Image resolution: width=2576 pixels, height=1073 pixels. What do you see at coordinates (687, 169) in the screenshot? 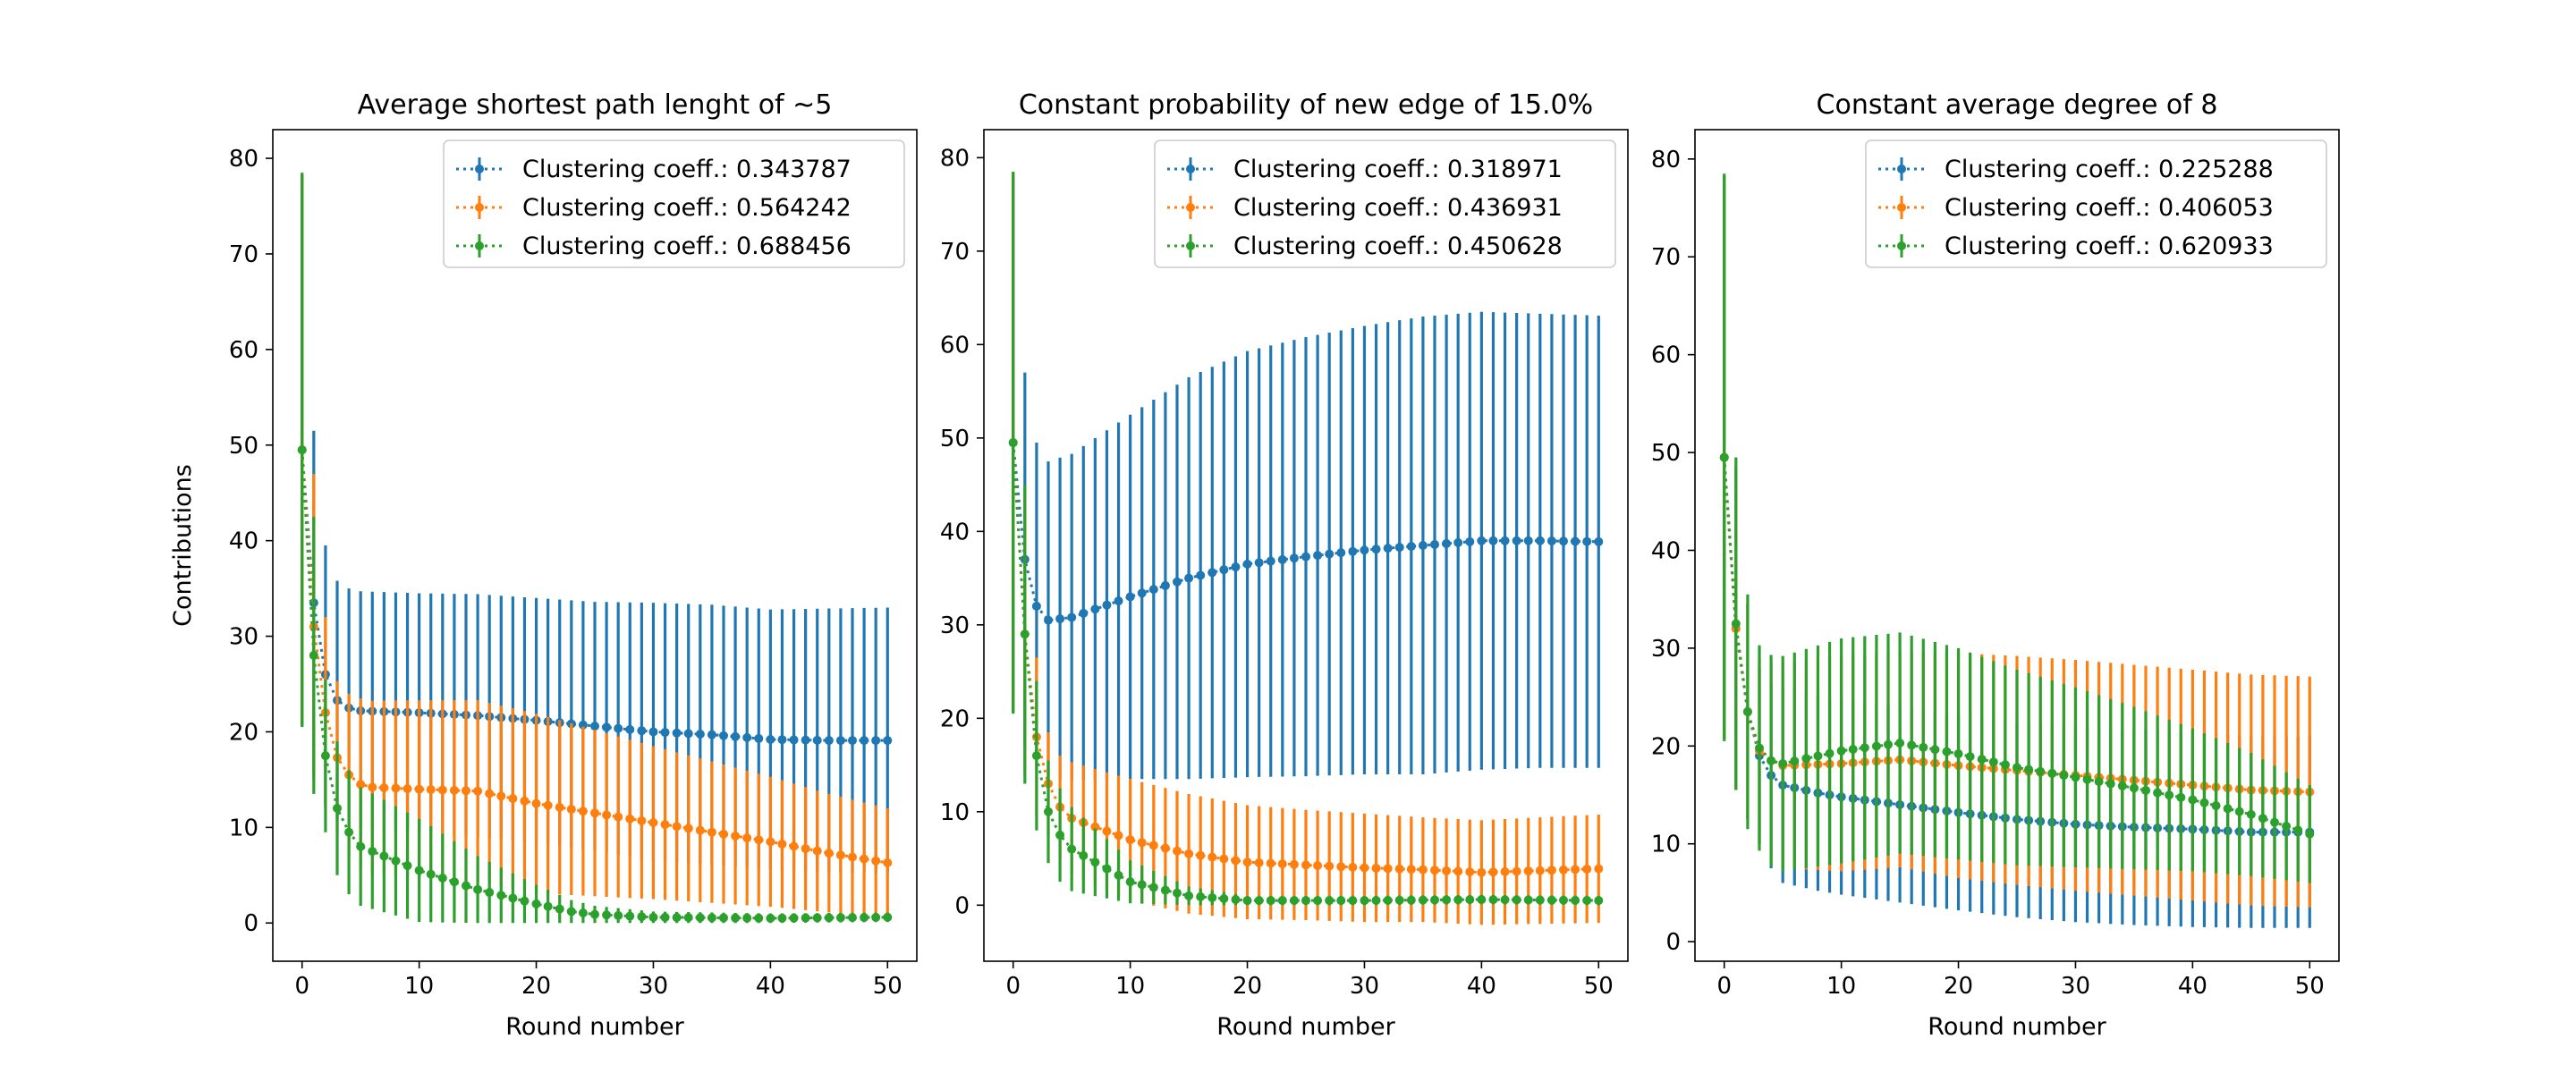
I see `legend-label: Clustering coeff.: 0.343787` at bounding box center [687, 169].